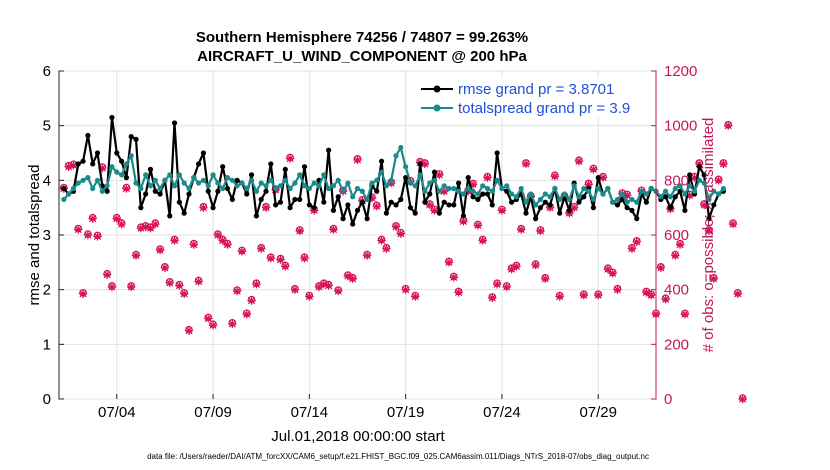 The height and width of the screenshot is (470, 830). I want to click on y-tick-label-right: 600, so click(676, 235).